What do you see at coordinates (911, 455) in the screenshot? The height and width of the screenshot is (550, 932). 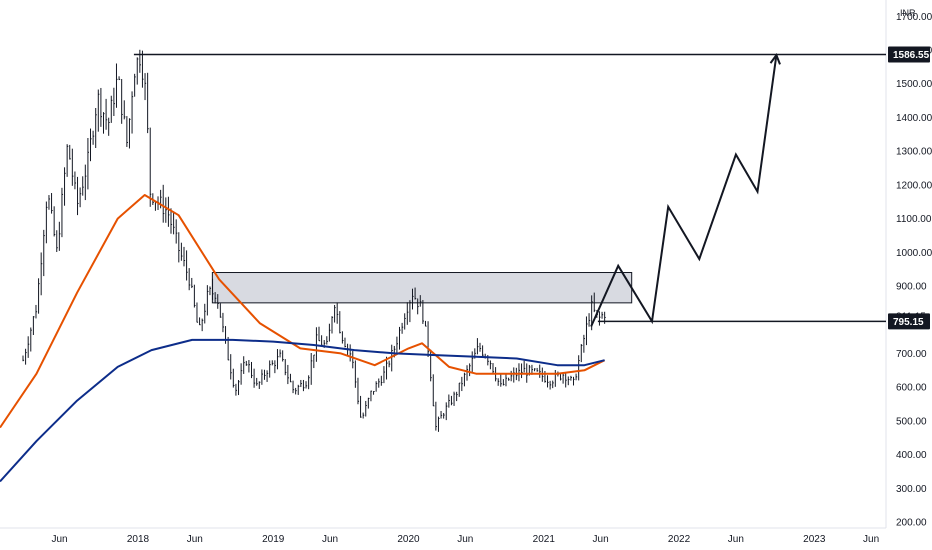 I see `y-tick-label: 400.00` at bounding box center [911, 455].